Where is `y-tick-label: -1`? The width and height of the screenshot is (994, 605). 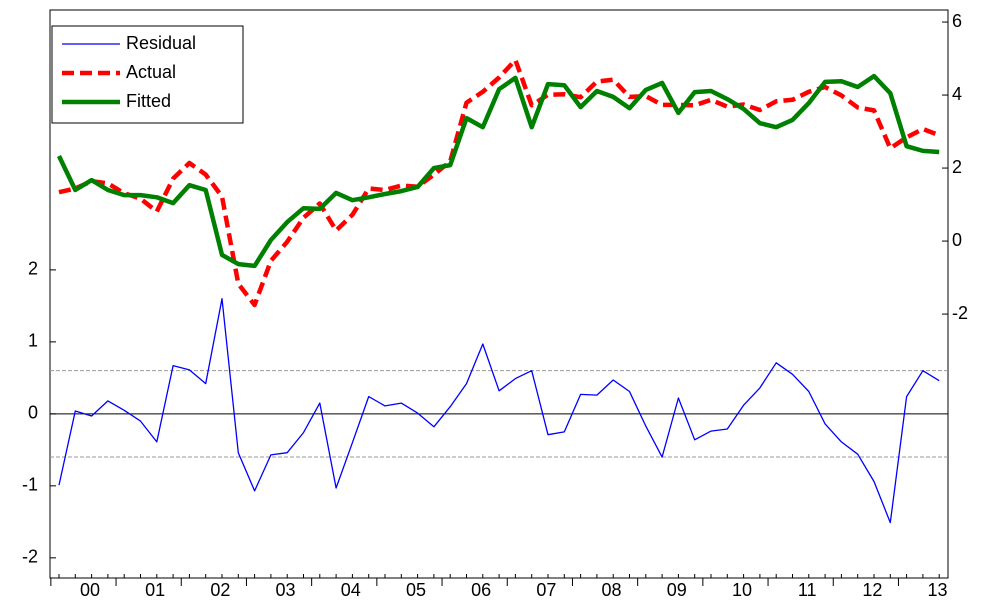 y-tick-label: -1 is located at coordinates (30, 485).